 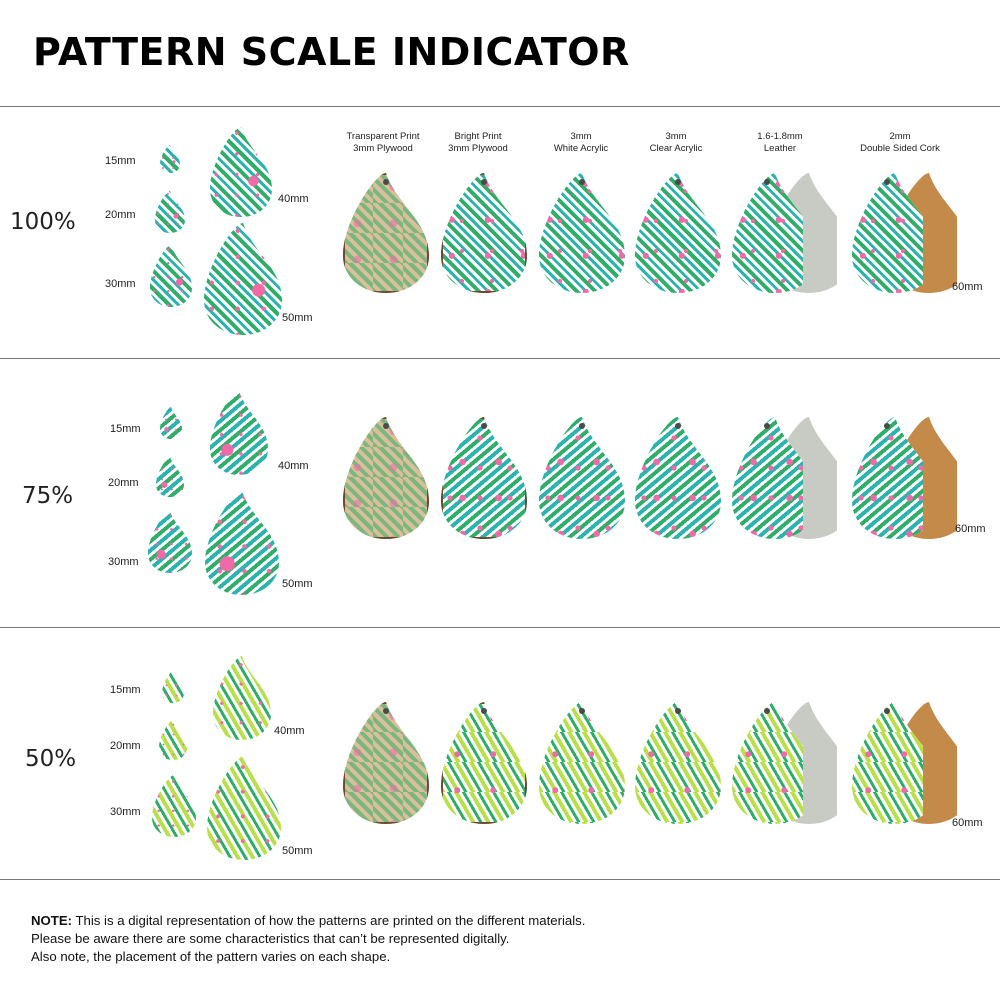 What do you see at coordinates (383, 142) in the screenshot?
I see `material-header-transparent-plywood: Transparent Print 3mm Plywood` at bounding box center [383, 142].